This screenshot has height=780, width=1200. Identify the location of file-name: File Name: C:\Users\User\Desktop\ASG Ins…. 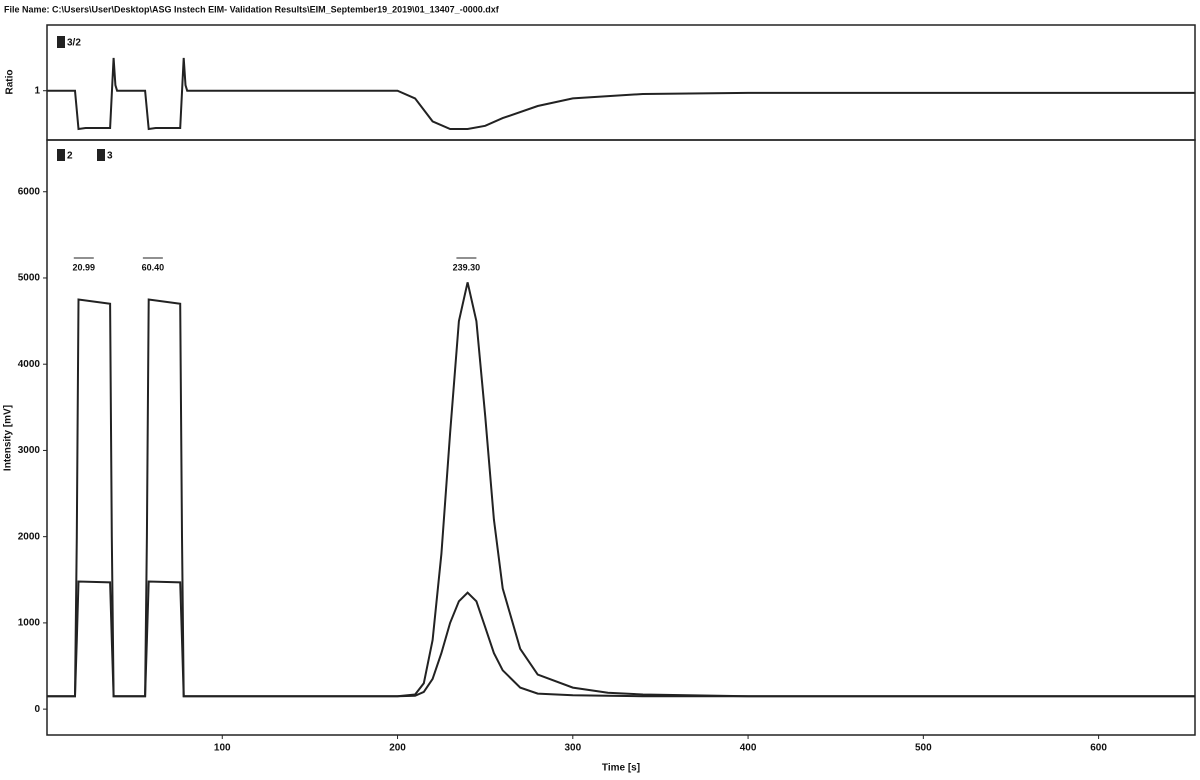
(252, 9).